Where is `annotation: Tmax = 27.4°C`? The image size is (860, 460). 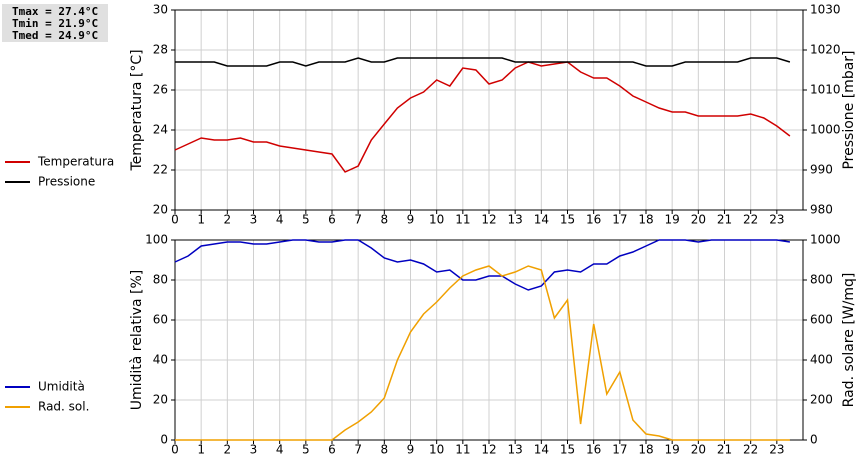 annotation: Tmax = 27.4°C is located at coordinates (55, 11).